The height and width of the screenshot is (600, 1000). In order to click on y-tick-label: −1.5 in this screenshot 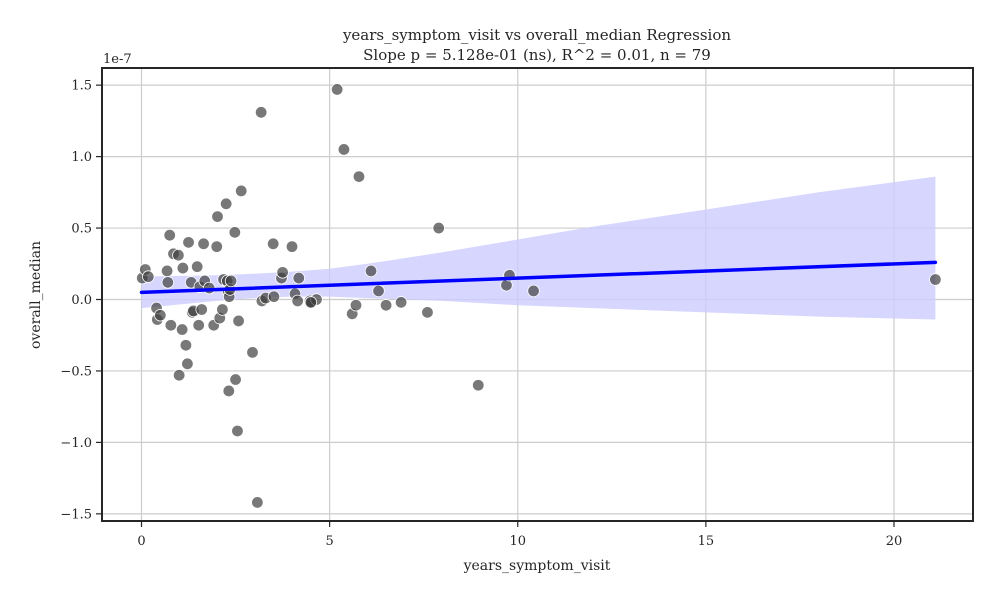, I will do `click(76, 514)`.